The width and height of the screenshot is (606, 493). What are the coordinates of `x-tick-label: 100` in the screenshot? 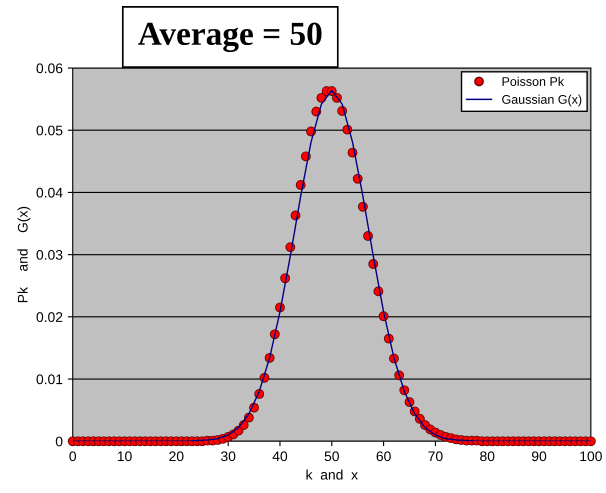 It's located at (591, 456).